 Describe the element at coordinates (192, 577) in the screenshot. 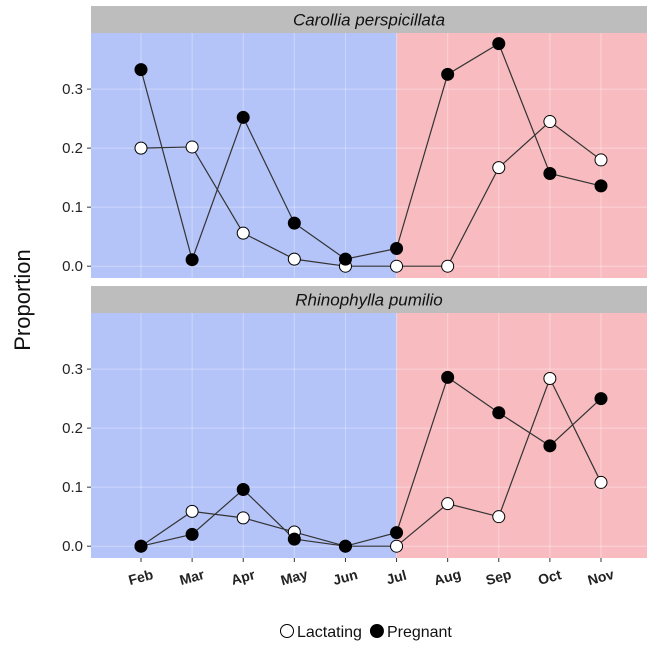

I see `x-tick-label: Mar` at that location.